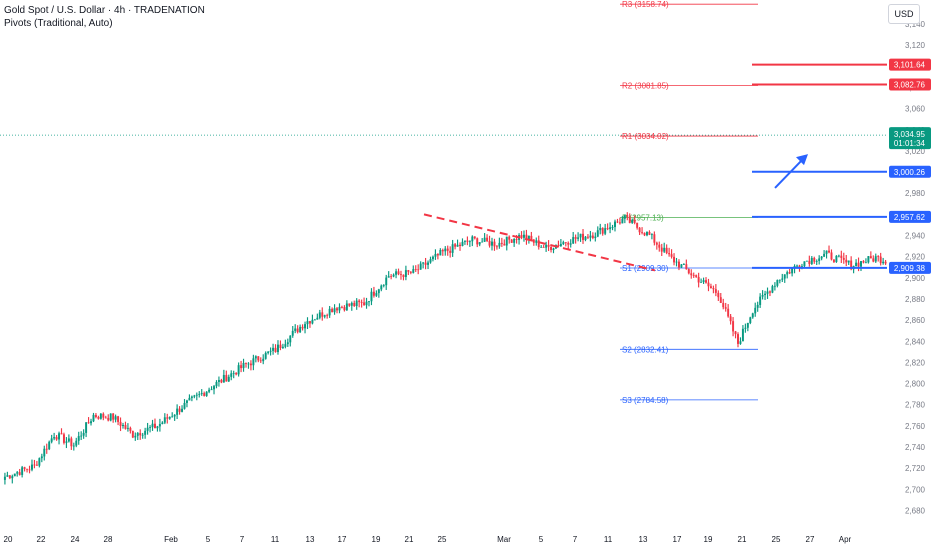 Image resolution: width=932 pixels, height=555 pixels. Describe the element at coordinates (75, 539) in the screenshot. I see `x-tick-label: 24` at that location.